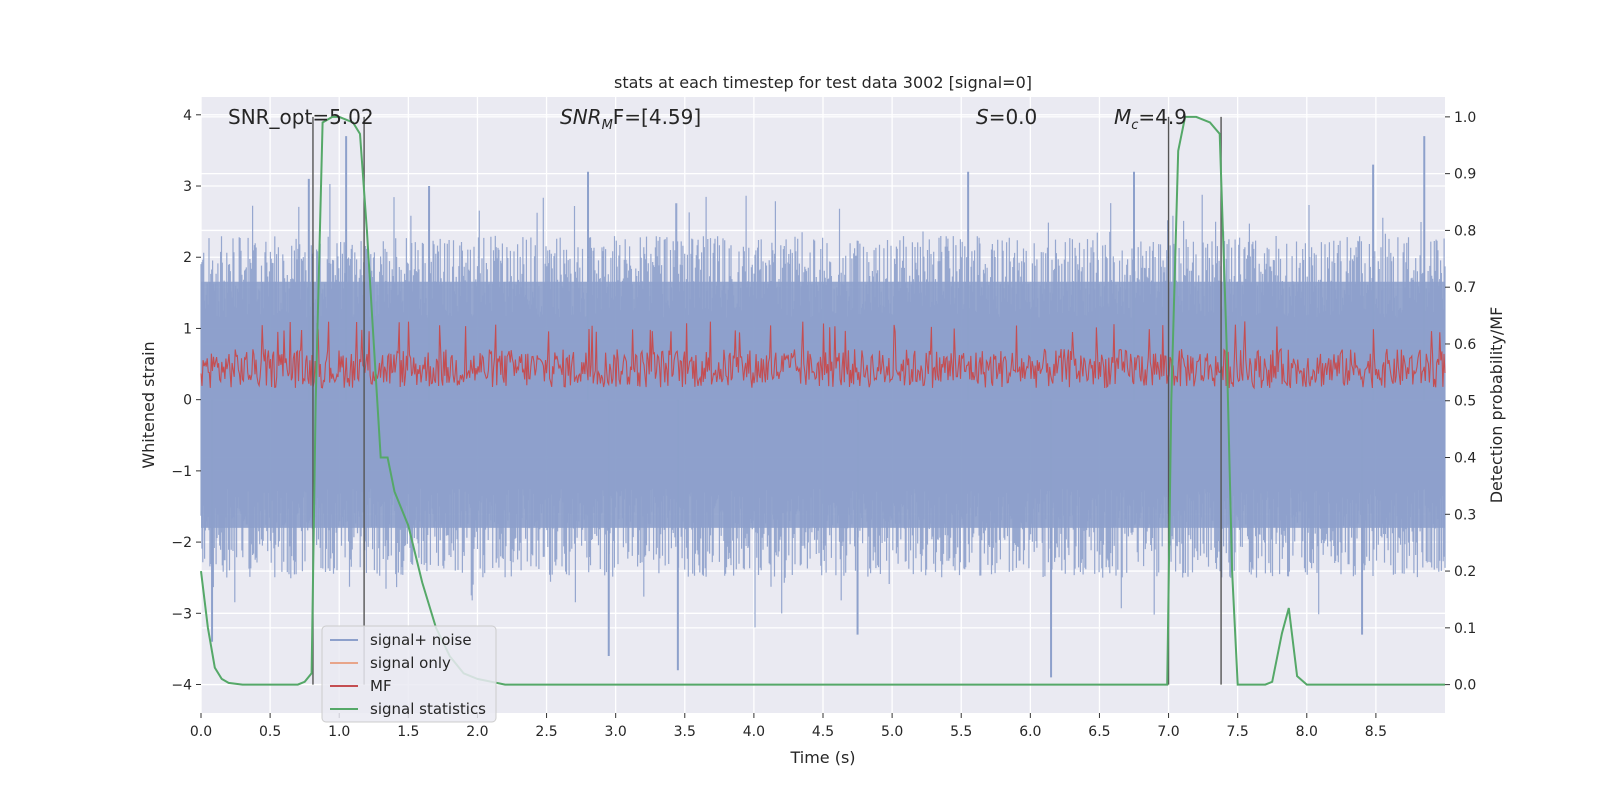 This screenshot has width=1600, height=800. I want to click on annotation-s-rest: =0.0, so click(1013, 117).